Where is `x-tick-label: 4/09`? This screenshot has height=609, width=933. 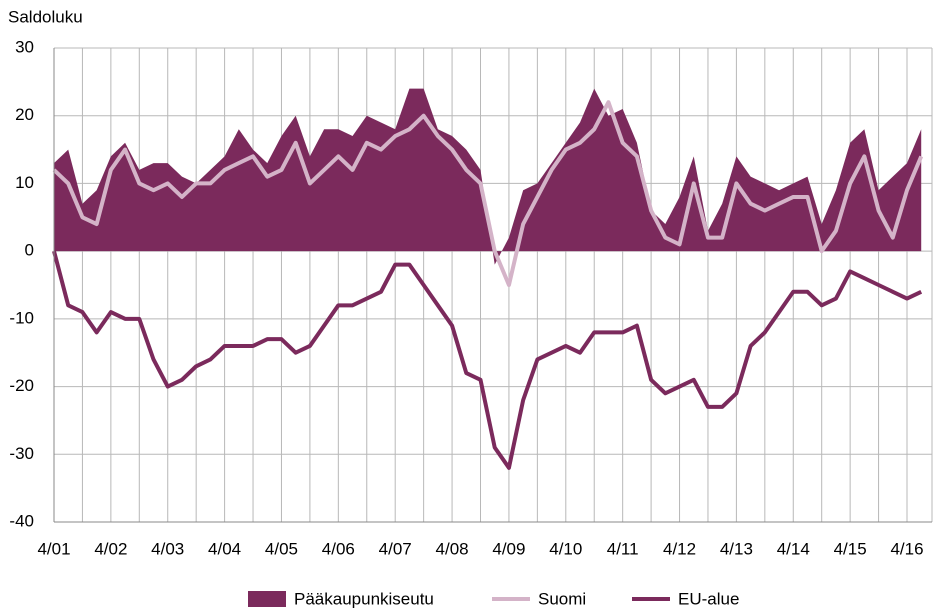 x-tick-label: 4/09 is located at coordinates (508, 548).